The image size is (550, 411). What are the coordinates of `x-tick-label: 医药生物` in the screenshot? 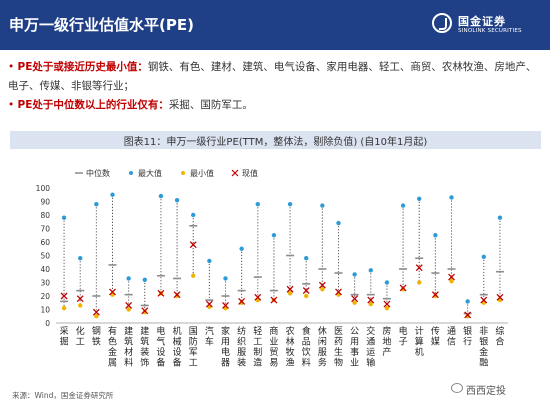 It's located at (338, 347).